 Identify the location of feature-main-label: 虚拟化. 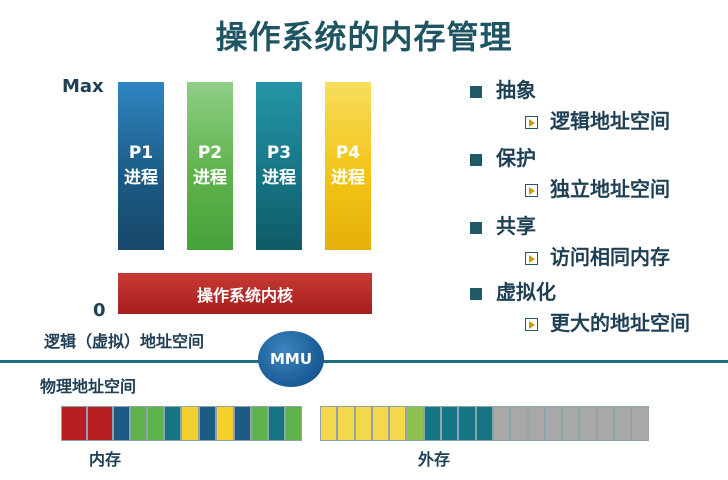
(526, 292).